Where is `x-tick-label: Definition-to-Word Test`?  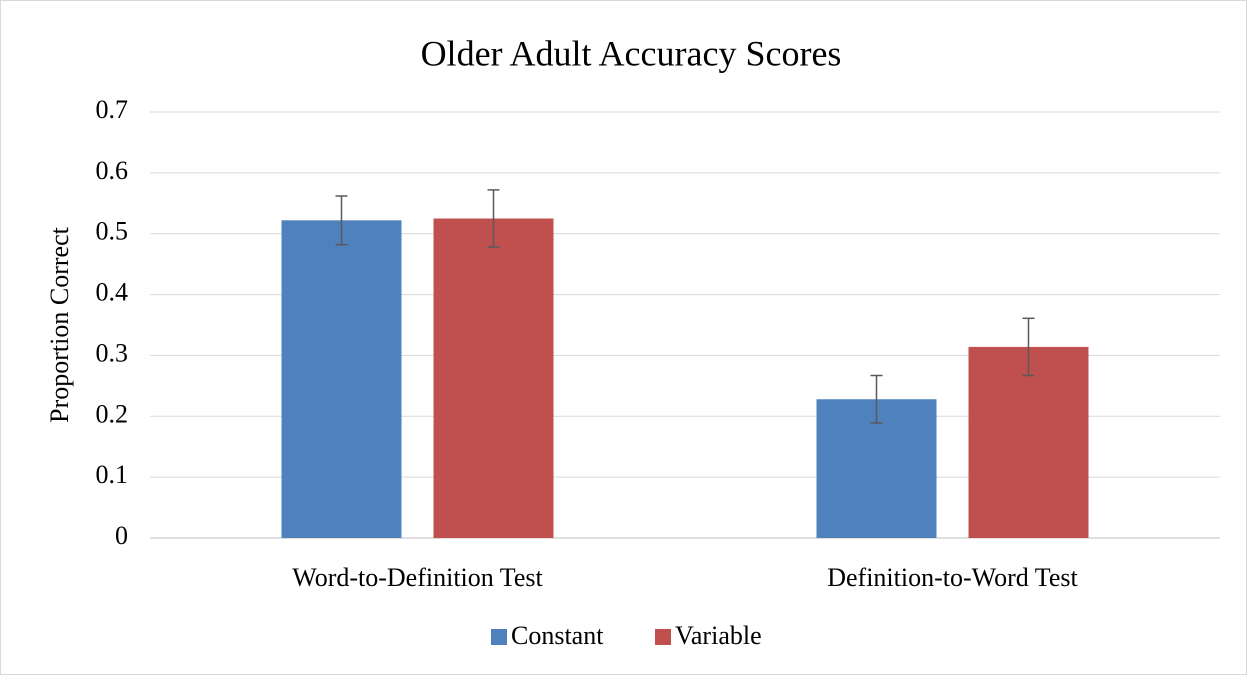
x-tick-label: Definition-to-Word Test is located at coordinates (952, 577).